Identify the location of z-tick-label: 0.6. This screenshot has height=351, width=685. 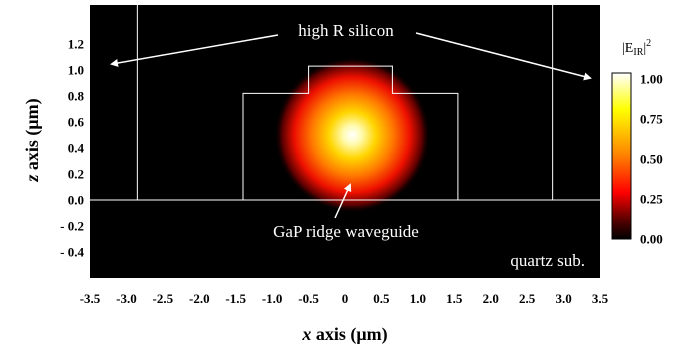
(76, 122).